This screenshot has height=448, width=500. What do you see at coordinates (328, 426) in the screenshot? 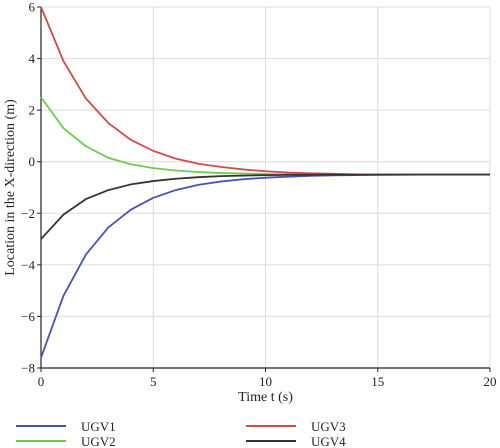
I see `legend-label: UGV3` at bounding box center [328, 426].